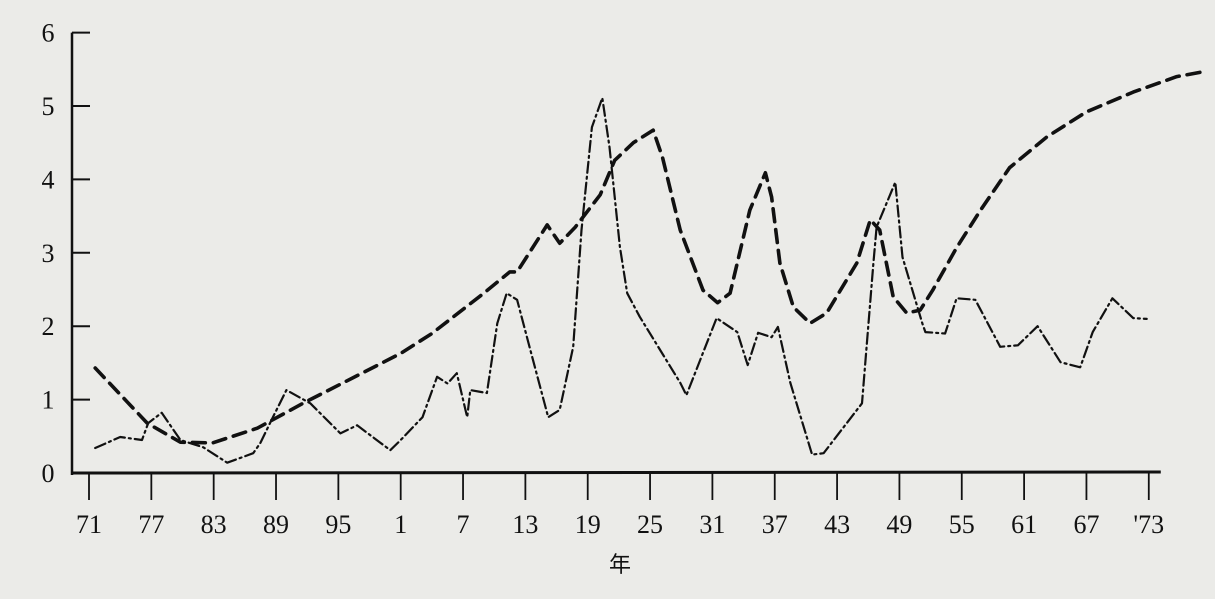  Describe the element at coordinates (276, 524) in the screenshot. I see `x-tick-label: 89` at that location.